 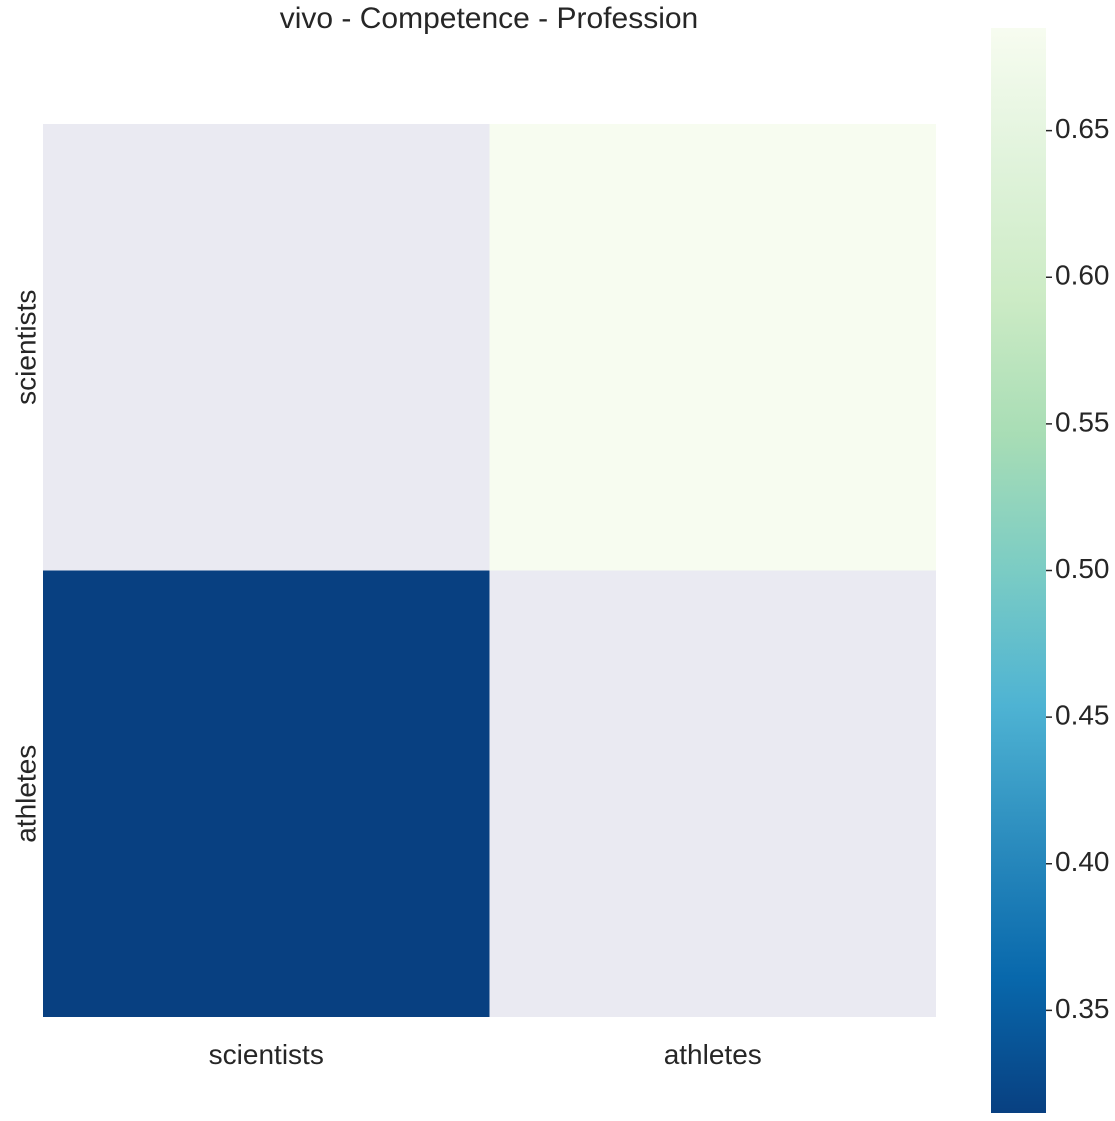 What do you see at coordinates (1082, 1008) in the screenshot?
I see `colorbar-tick-label: 0.35` at bounding box center [1082, 1008].